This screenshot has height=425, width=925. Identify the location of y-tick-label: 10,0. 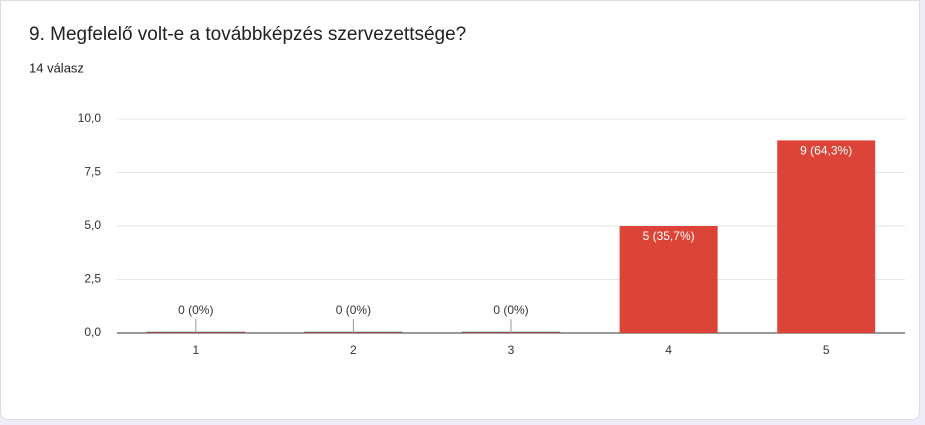
(90, 118).